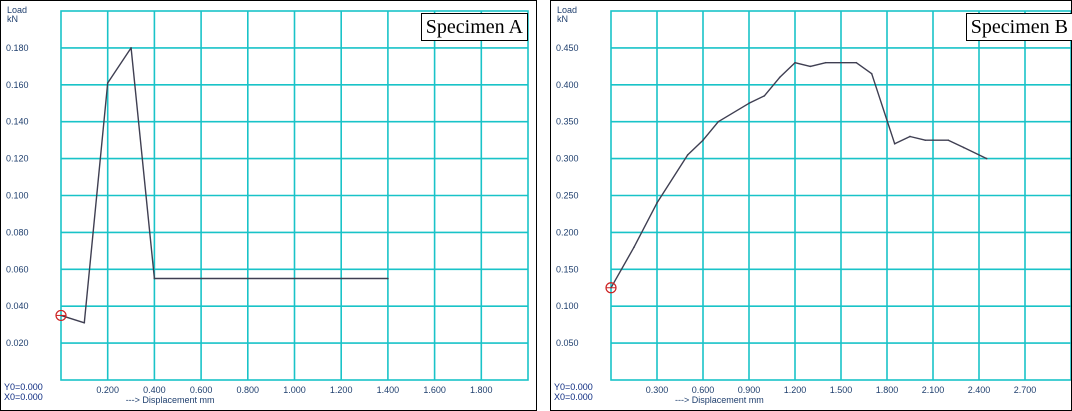 The width and height of the screenshot is (1072, 411). Describe the element at coordinates (567, 196) in the screenshot. I see `specimen-b-y-tick-label: 0.250` at that location.